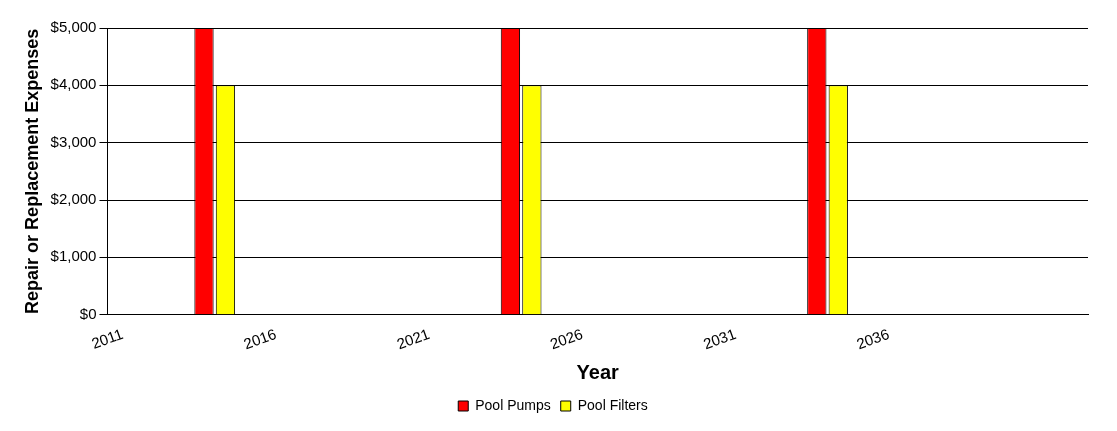  I want to click on legend-label: Pool Pumps, so click(513, 404).